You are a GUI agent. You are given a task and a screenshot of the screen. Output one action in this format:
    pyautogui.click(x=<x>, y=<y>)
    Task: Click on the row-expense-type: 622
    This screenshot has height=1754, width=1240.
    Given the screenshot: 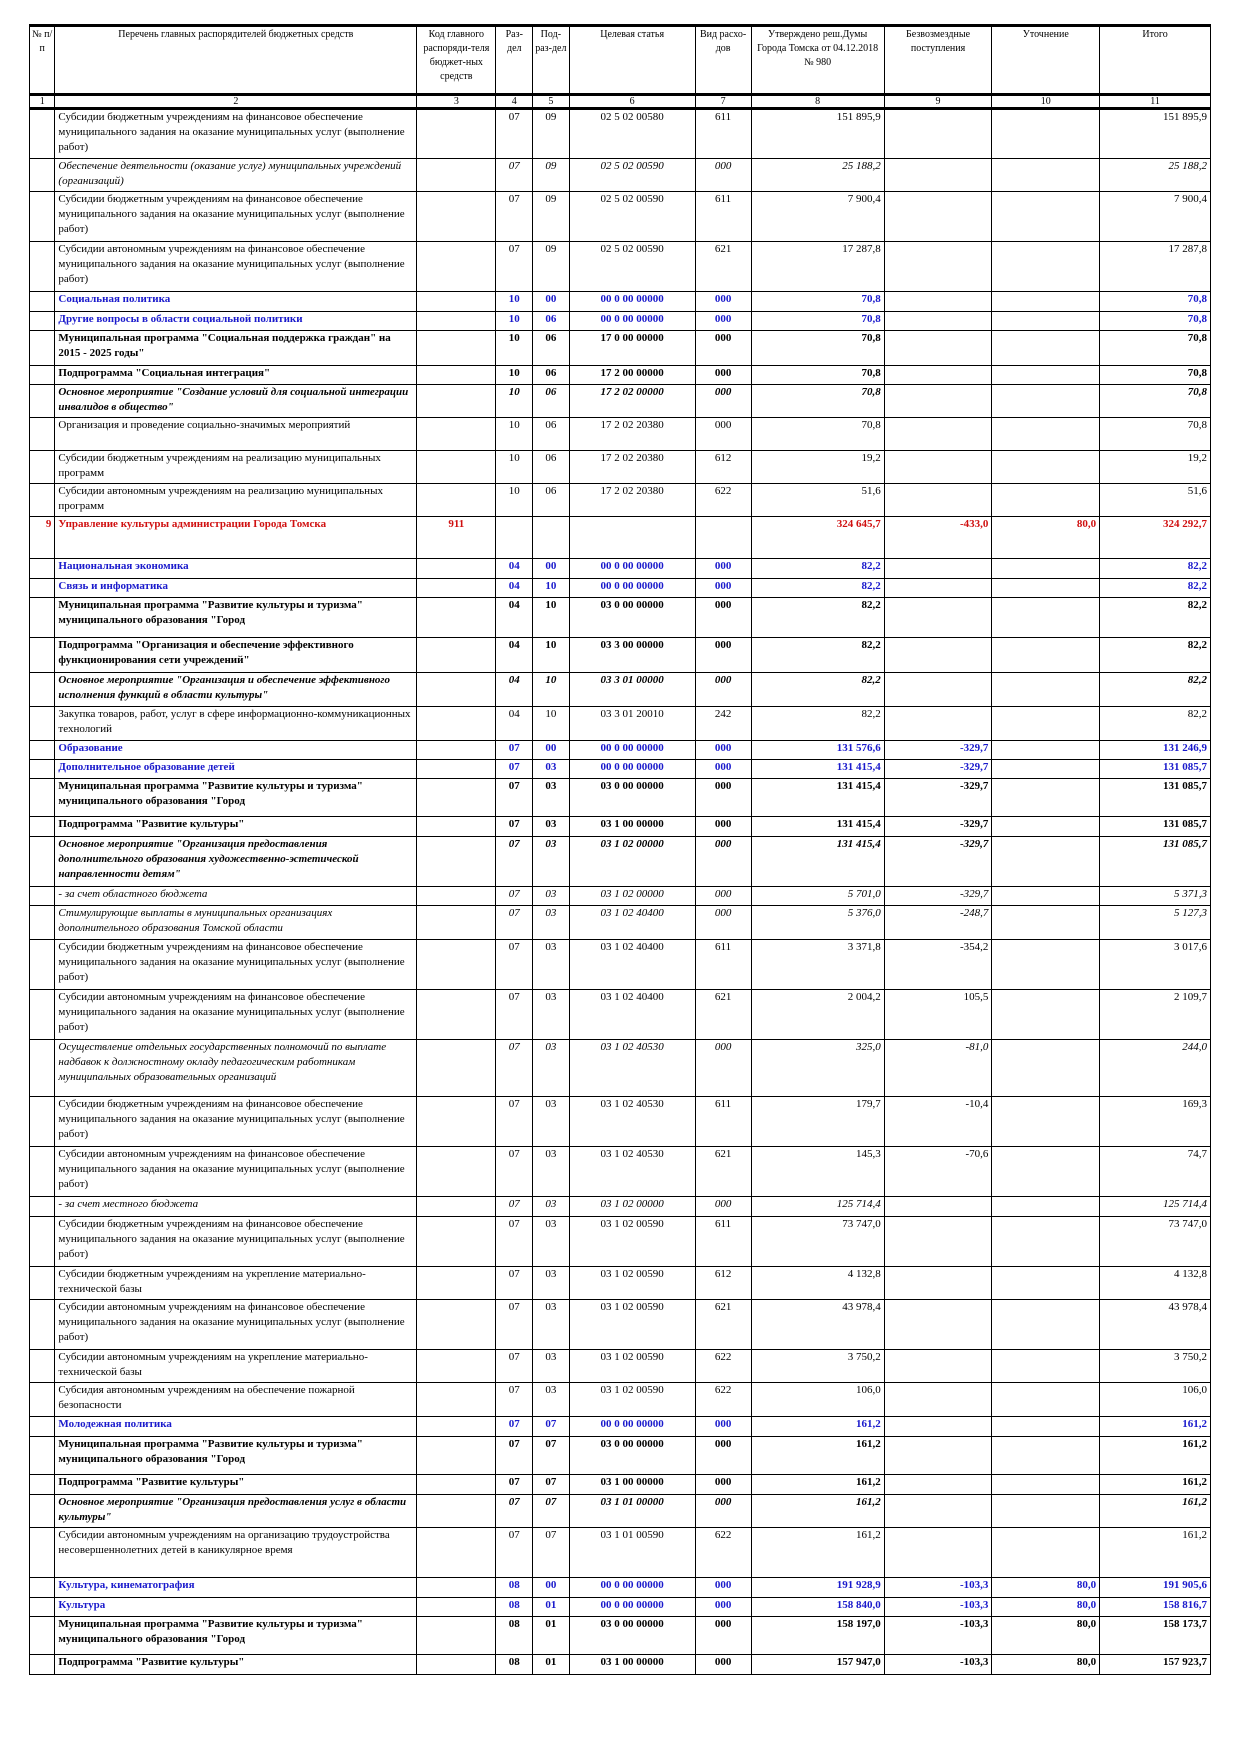 What is the action you would take?
    pyautogui.click(x=723, y=1552)
    